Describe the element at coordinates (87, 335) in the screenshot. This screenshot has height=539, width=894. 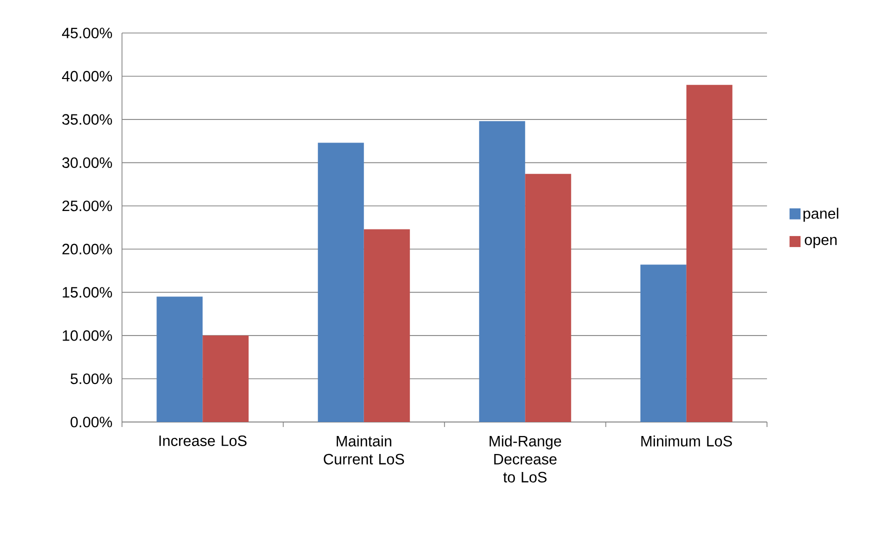
I see `y-tick-label: 10.00%` at that location.